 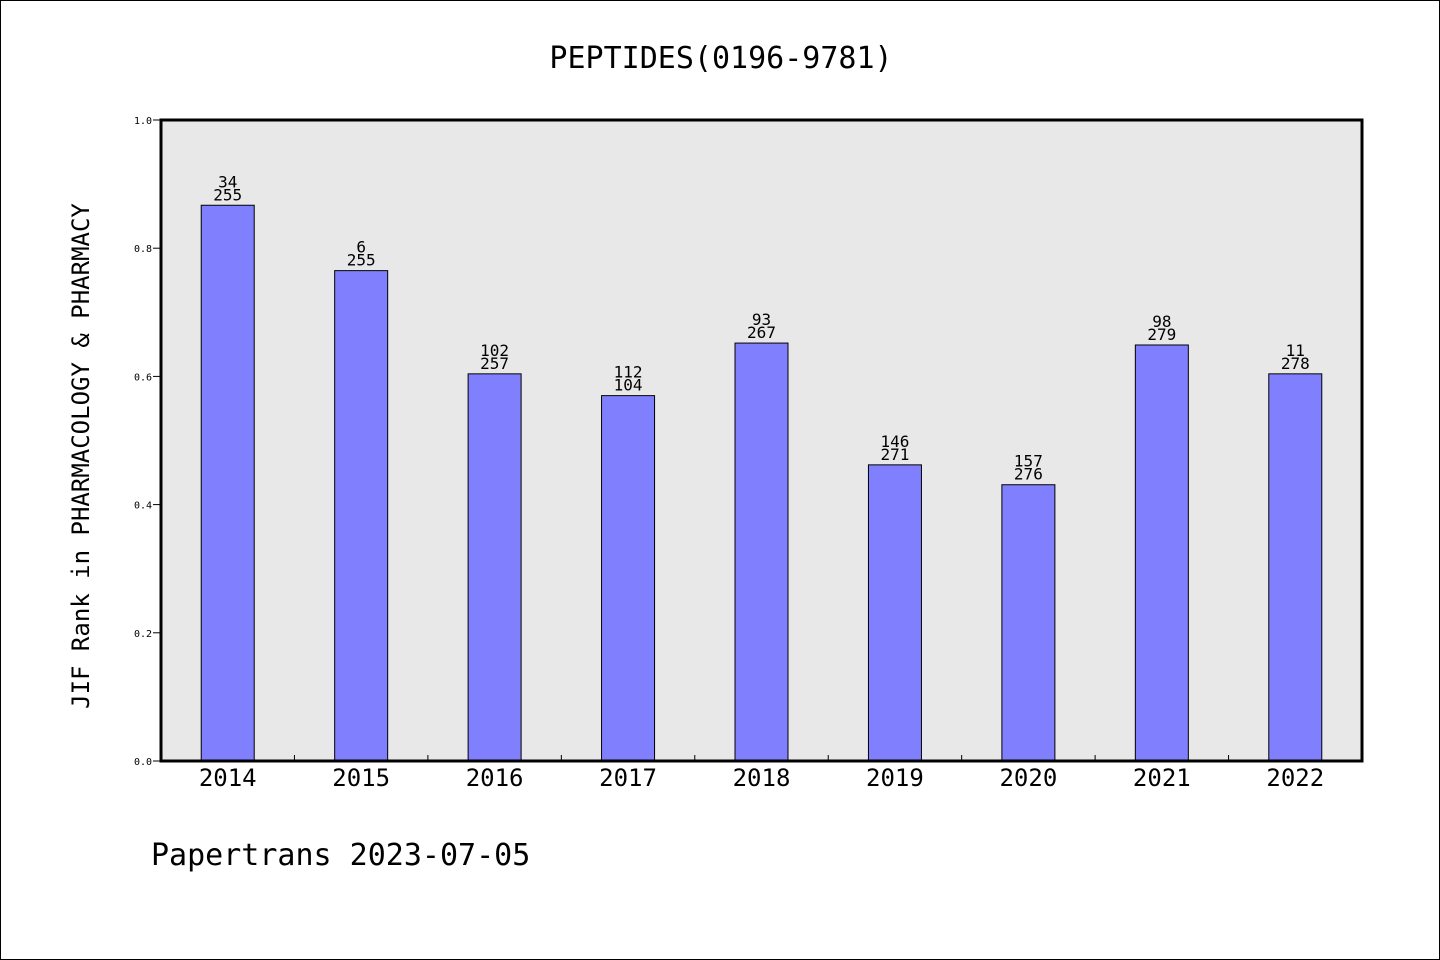 What do you see at coordinates (1028, 778) in the screenshot?
I see `x-tick-label: 2020` at bounding box center [1028, 778].